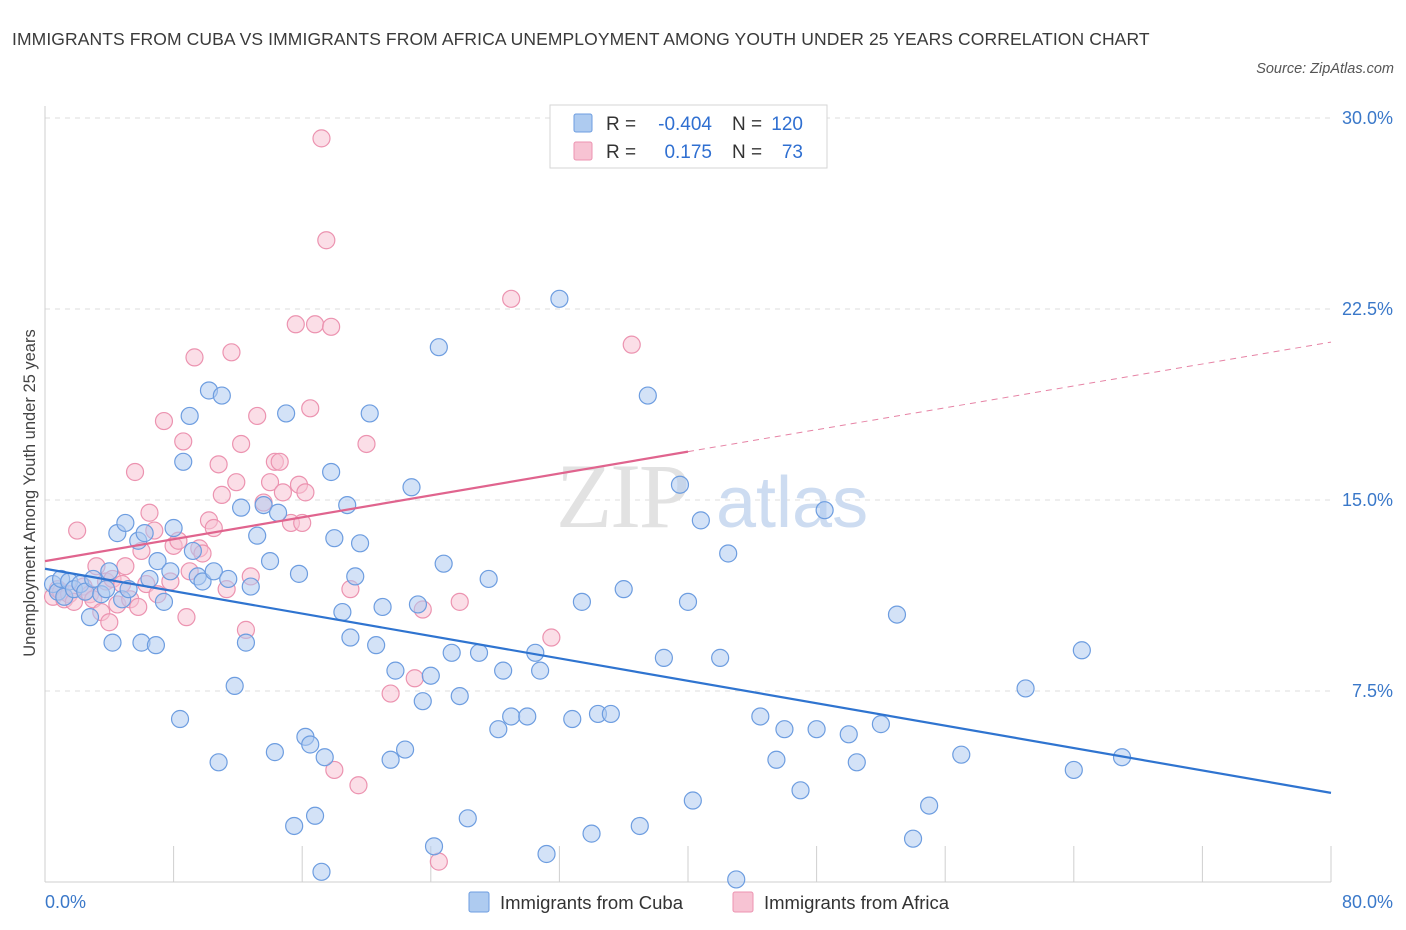 Image resolution: width=1406 pixels, height=930 pixels. Describe the element at coordinates (688, 152) in the screenshot. I see `legend-r-value-africa: 0.175` at that location.